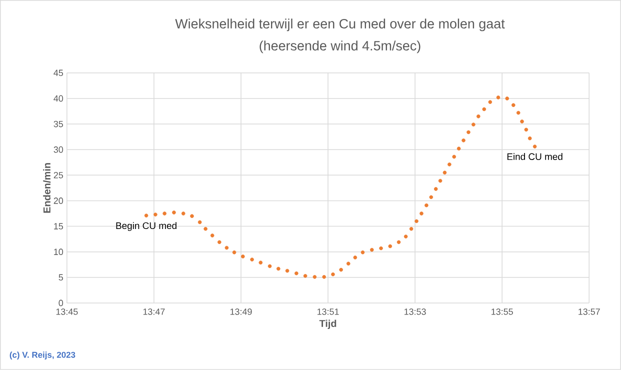  Describe the element at coordinates (61, 277) in the screenshot. I see `y-tick-label: 5` at that location.